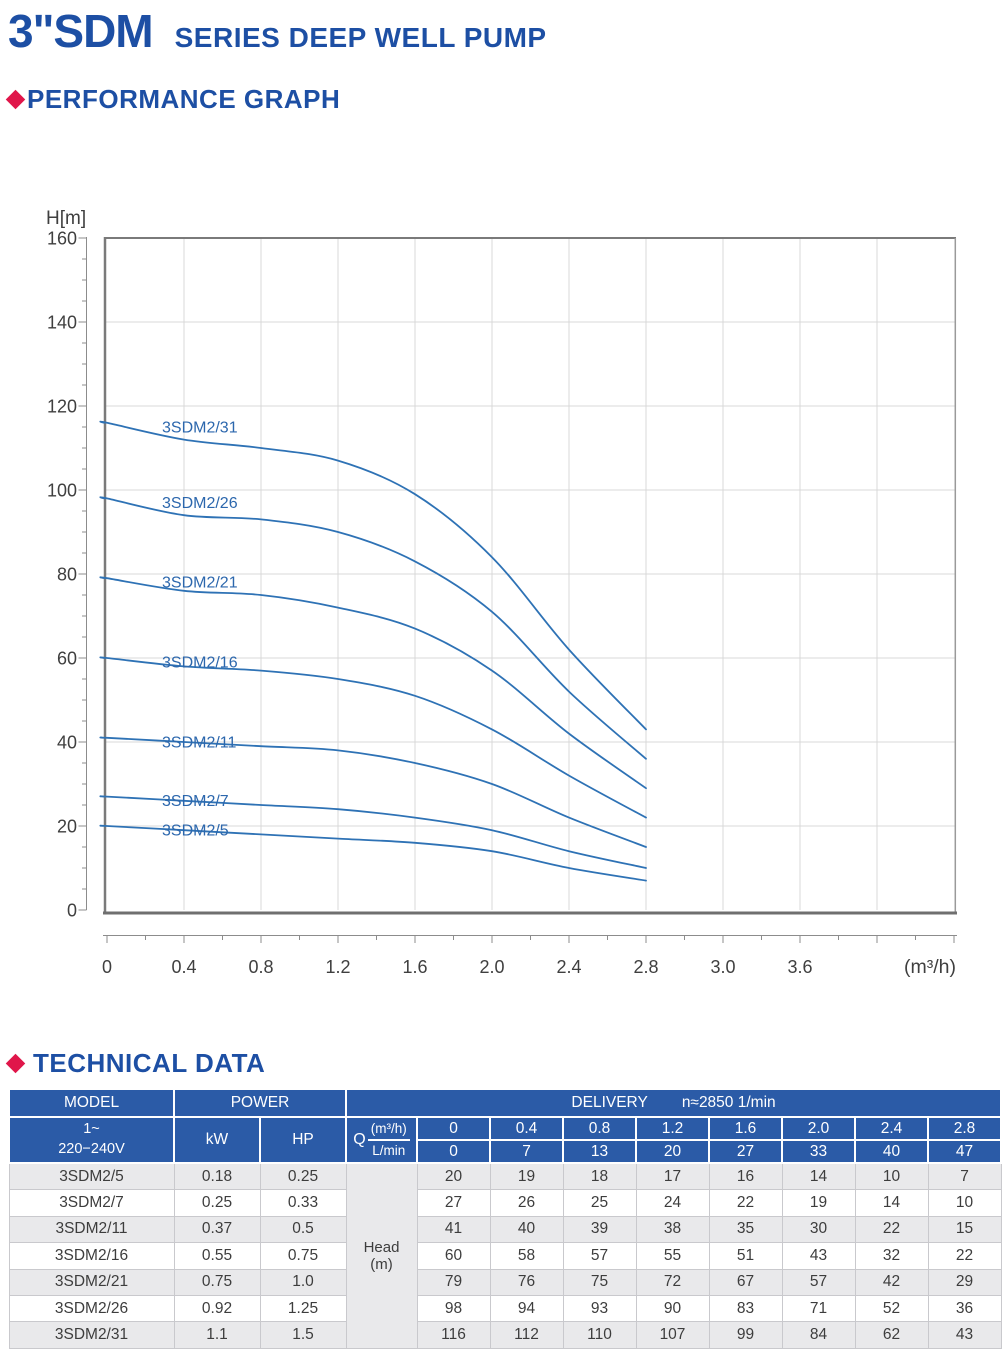  I want to click on table-row: 3SDM2/7 0.25 0.33 27 26 25 24 22 19 14 10, so click(505, 1203).